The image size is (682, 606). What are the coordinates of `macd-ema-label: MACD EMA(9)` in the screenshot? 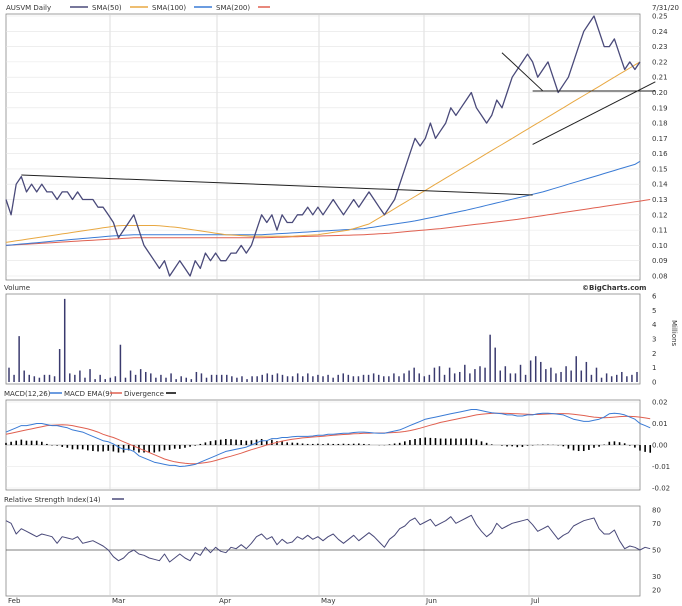 It's located at (88, 394).